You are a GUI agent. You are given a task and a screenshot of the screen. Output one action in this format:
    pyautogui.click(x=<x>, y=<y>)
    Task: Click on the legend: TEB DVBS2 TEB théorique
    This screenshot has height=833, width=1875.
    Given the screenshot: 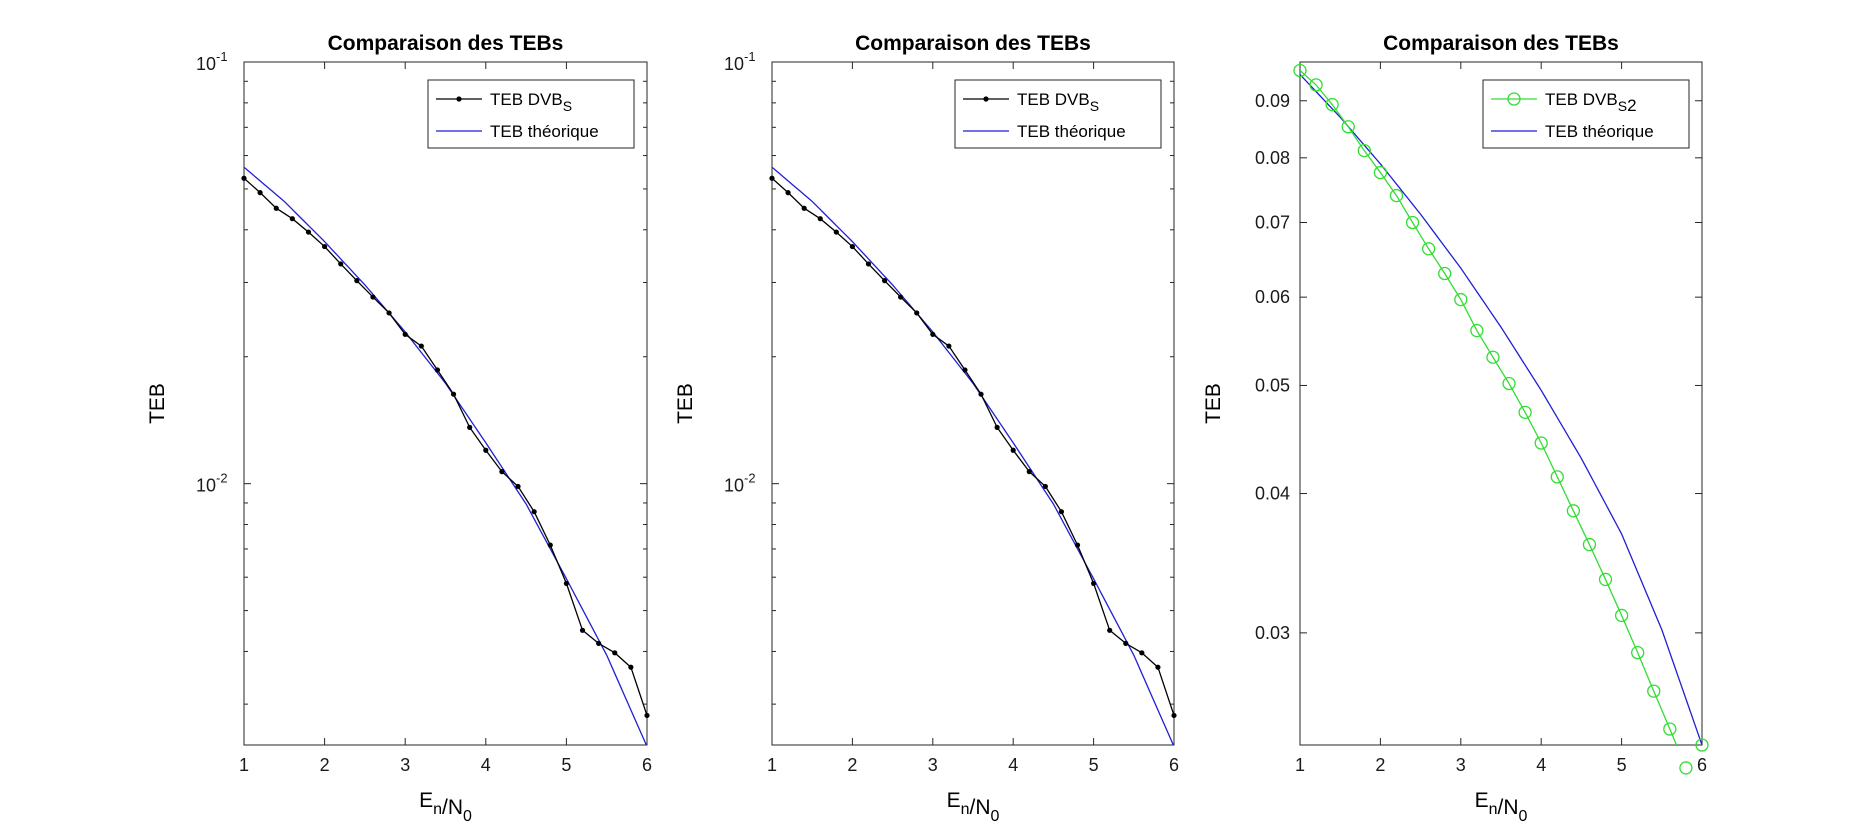 What is the action you would take?
    pyautogui.click(x=1586, y=114)
    